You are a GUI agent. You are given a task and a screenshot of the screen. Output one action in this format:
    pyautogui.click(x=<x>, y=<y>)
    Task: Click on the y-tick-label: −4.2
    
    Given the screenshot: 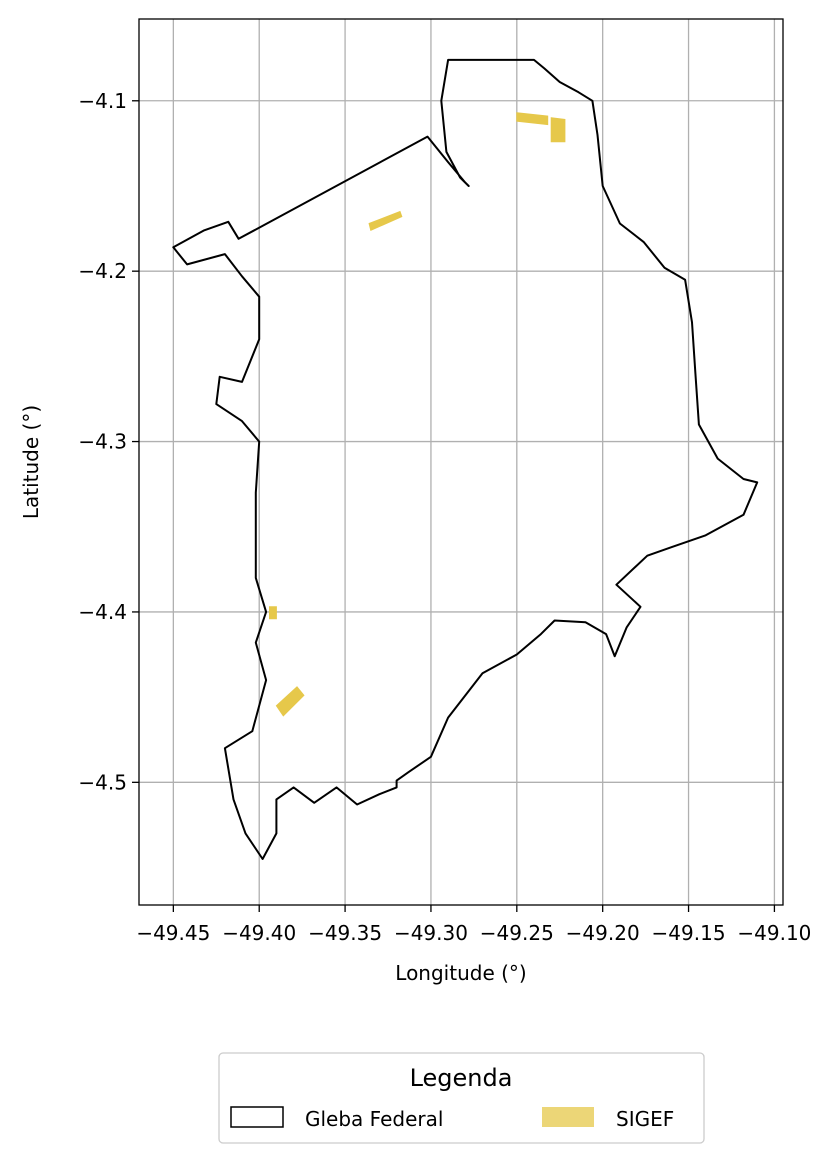 What is the action you would take?
    pyautogui.click(x=102, y=271)
    